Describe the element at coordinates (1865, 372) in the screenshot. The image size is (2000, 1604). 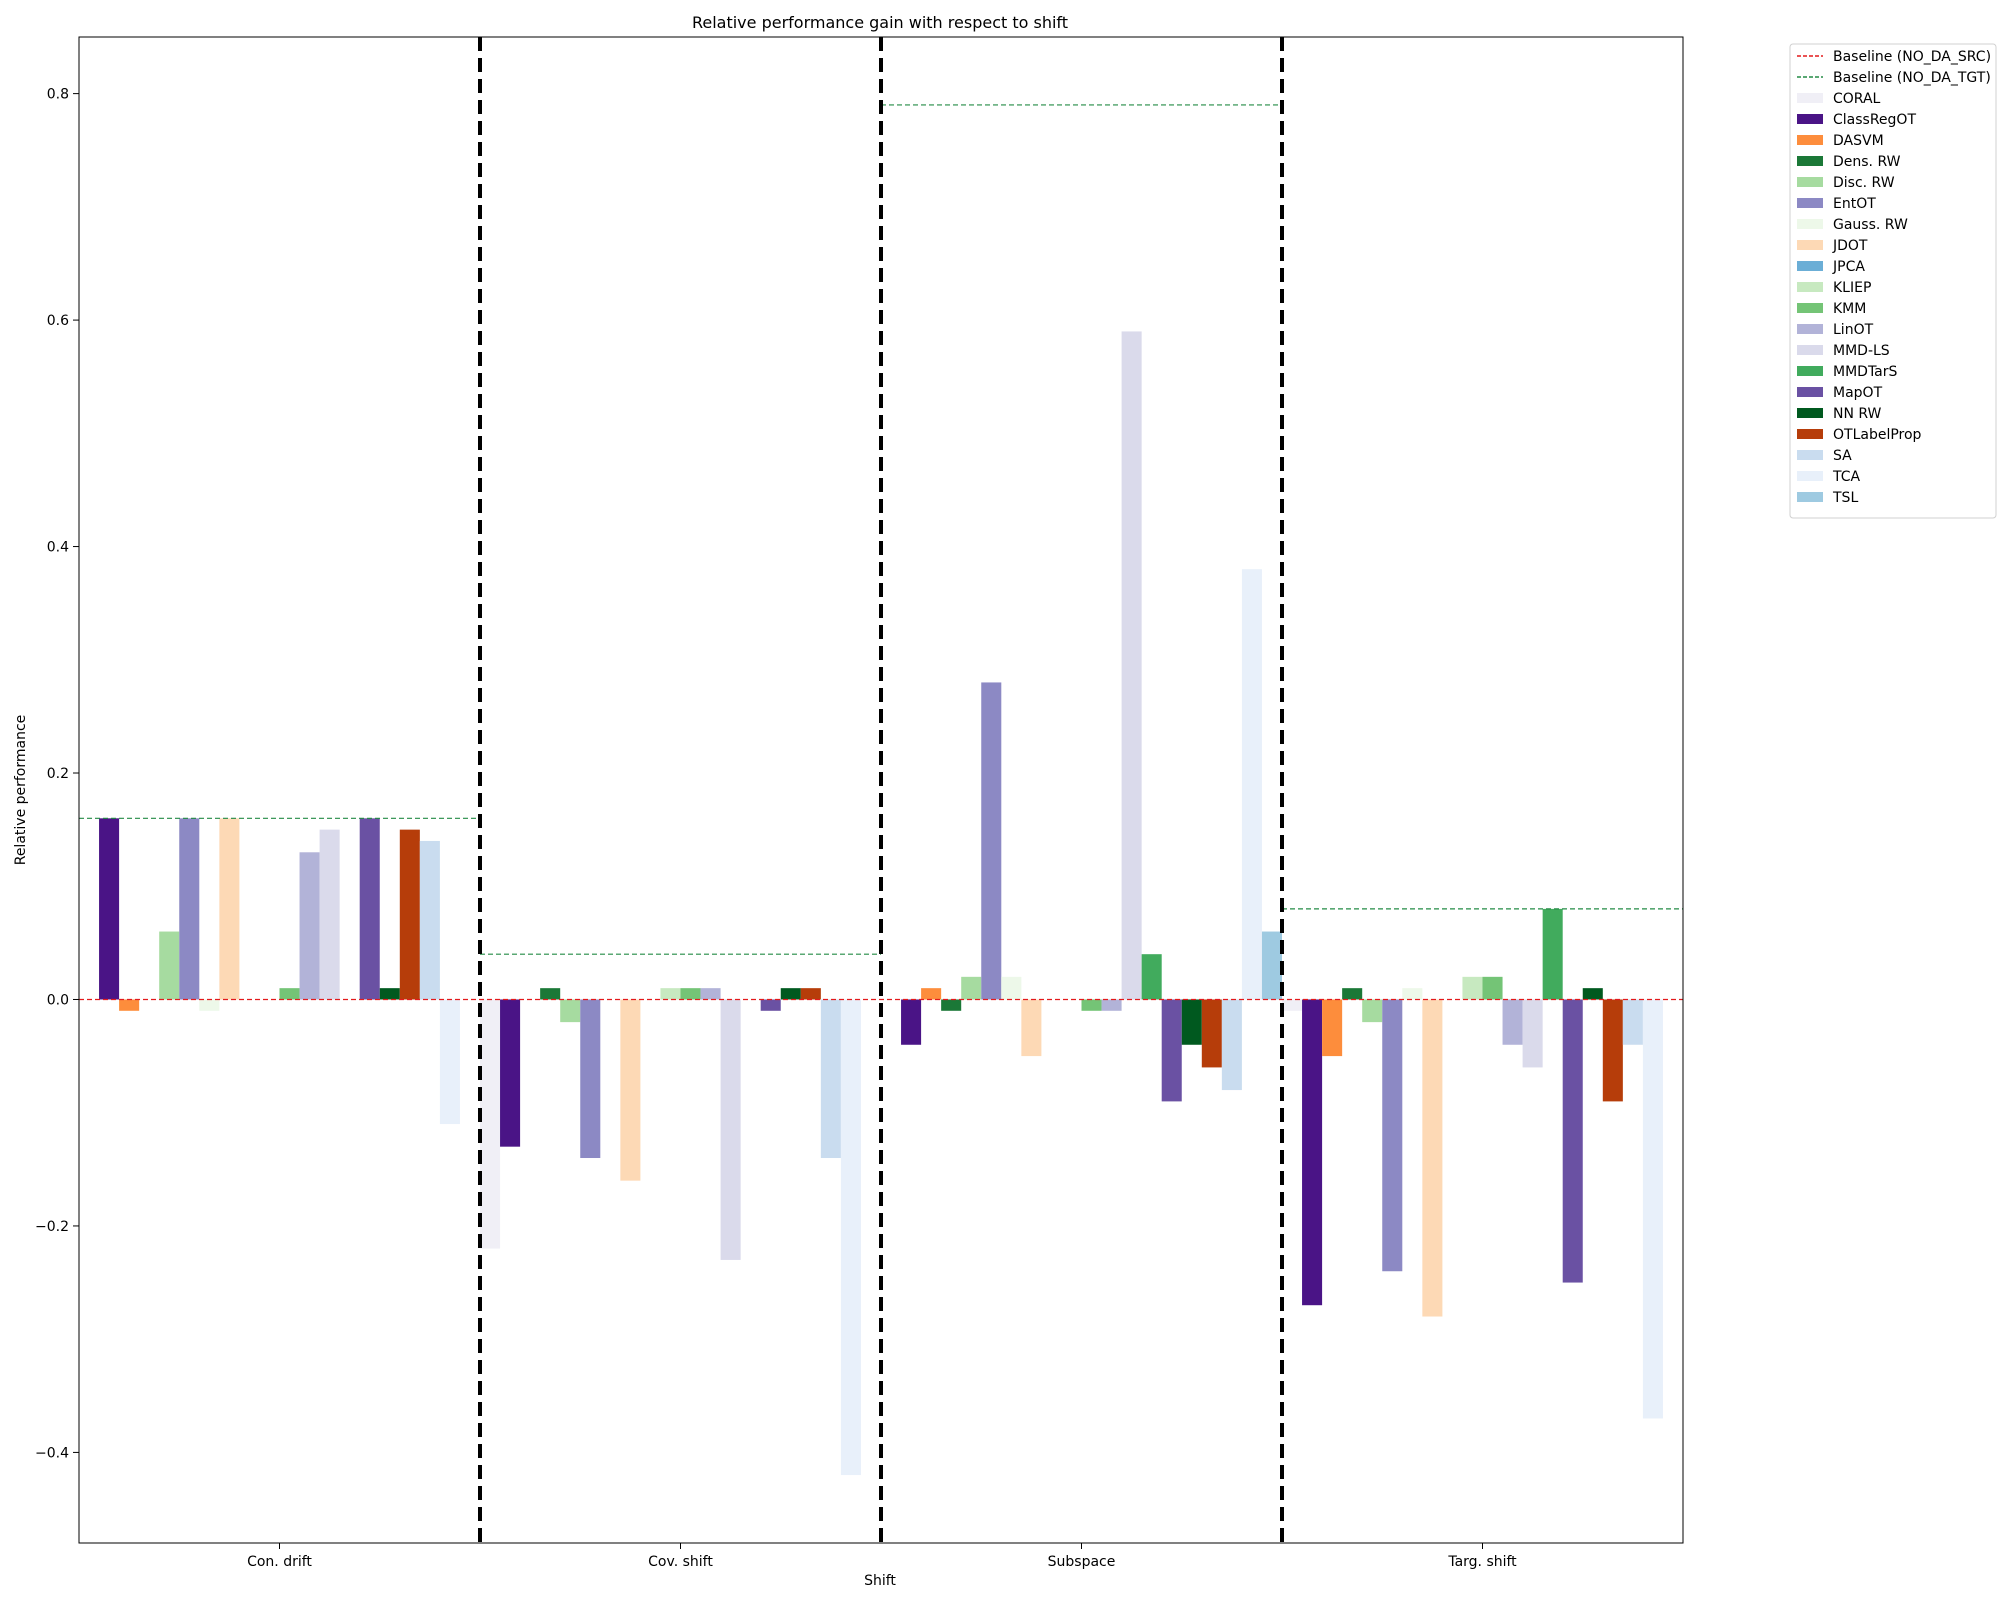
I see `legend-label: MMDTarS` at that location.